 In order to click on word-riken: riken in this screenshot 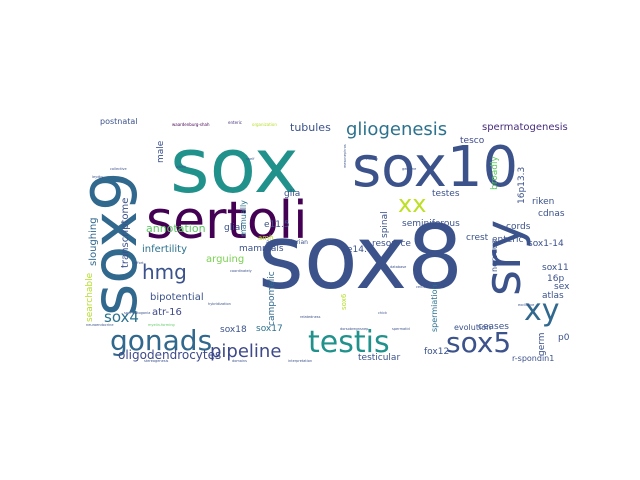, I will do `click(543, 202)`.